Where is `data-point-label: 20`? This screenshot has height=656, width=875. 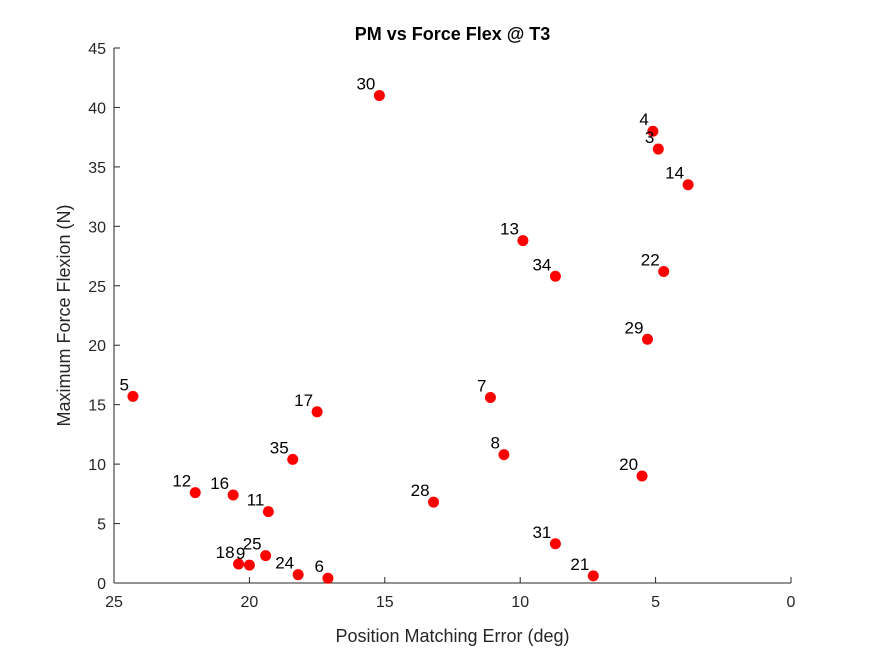 data-point-label: 20 is located at coordinates (628, 464).